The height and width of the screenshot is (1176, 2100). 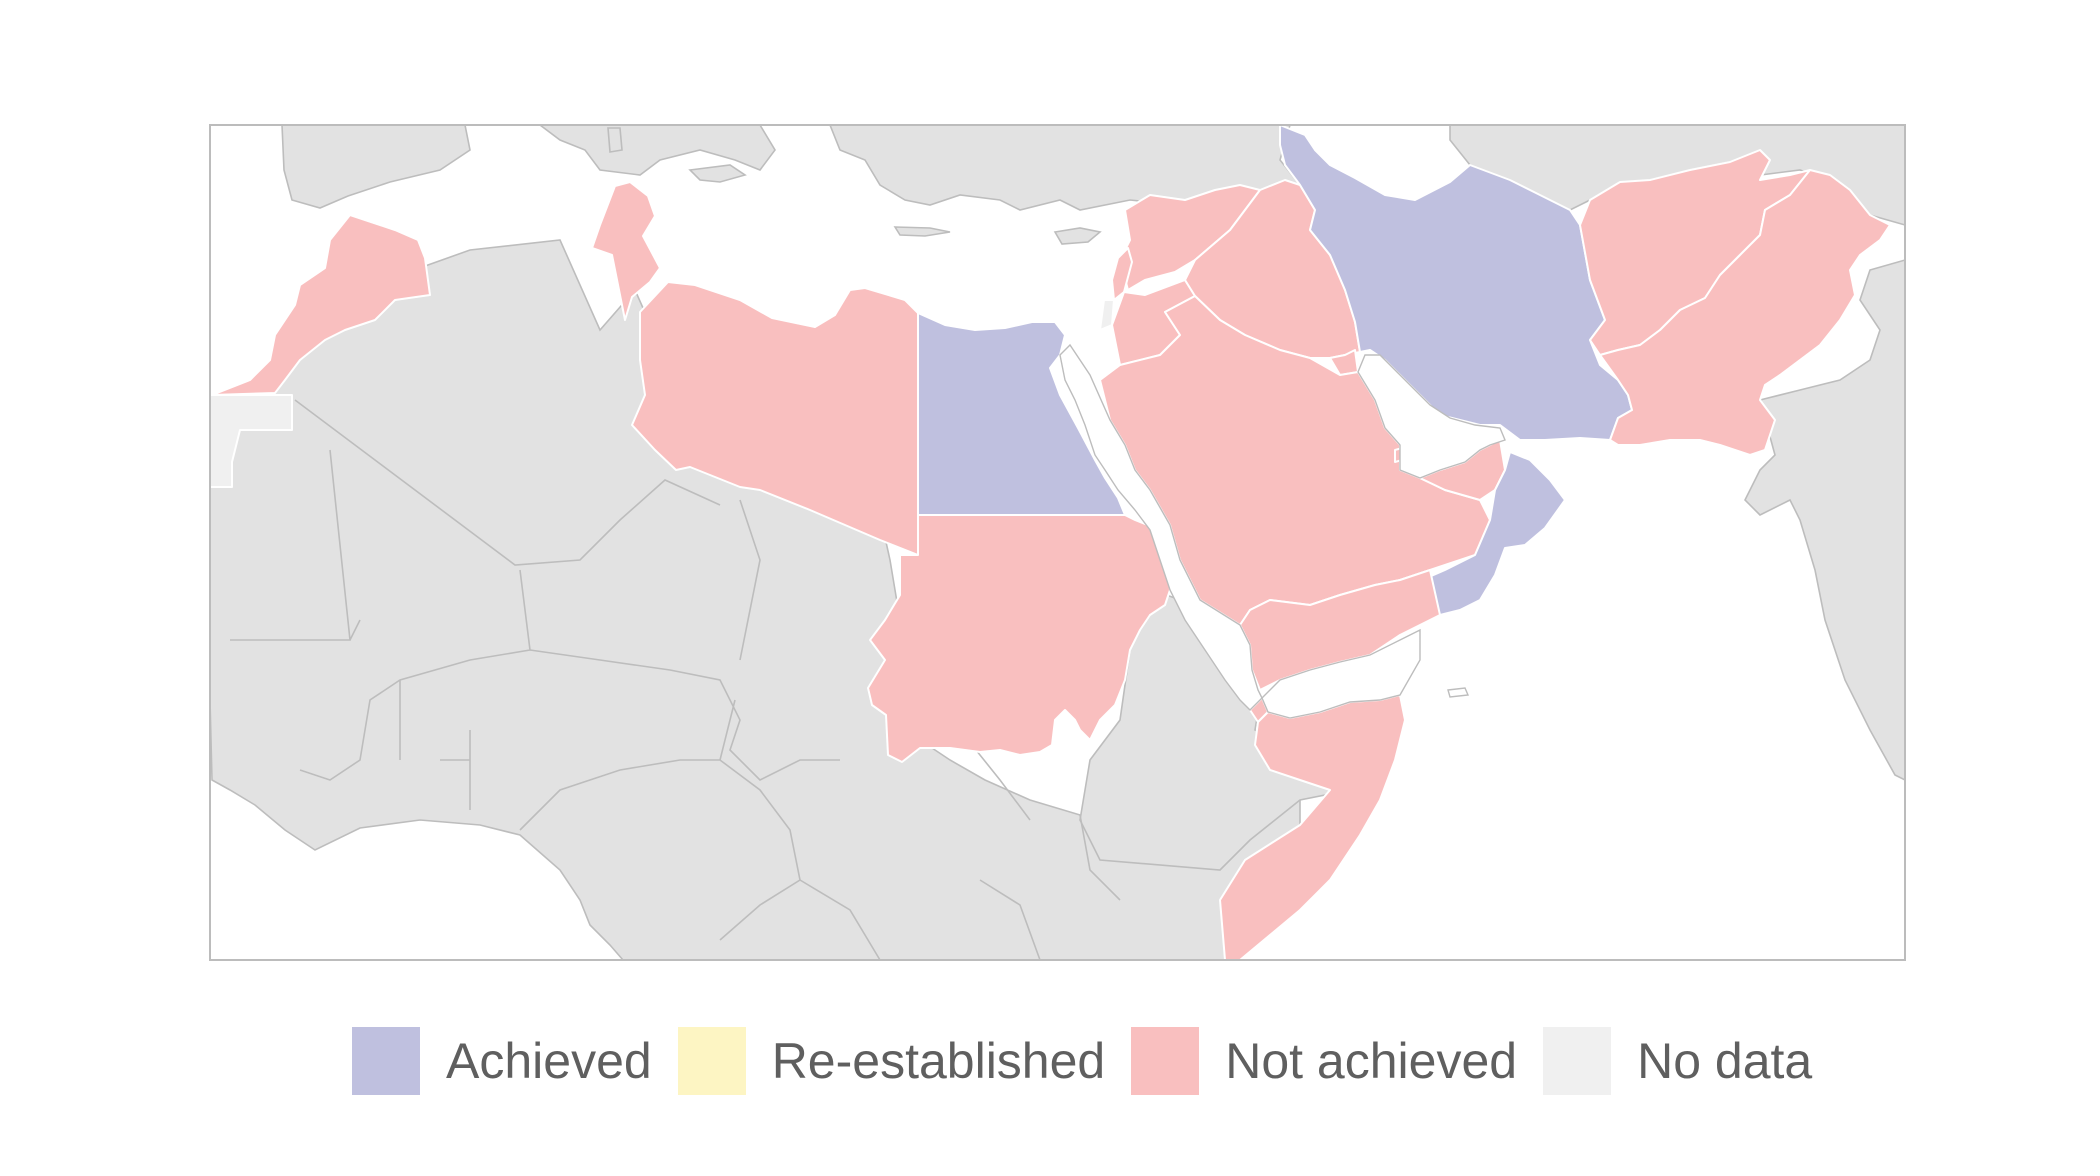 What do you see at coordinates (1371, 1061) in the screenshot?
I see `legend-label-not-achieved: Not achieved` at bounding box center [1371, 1061].